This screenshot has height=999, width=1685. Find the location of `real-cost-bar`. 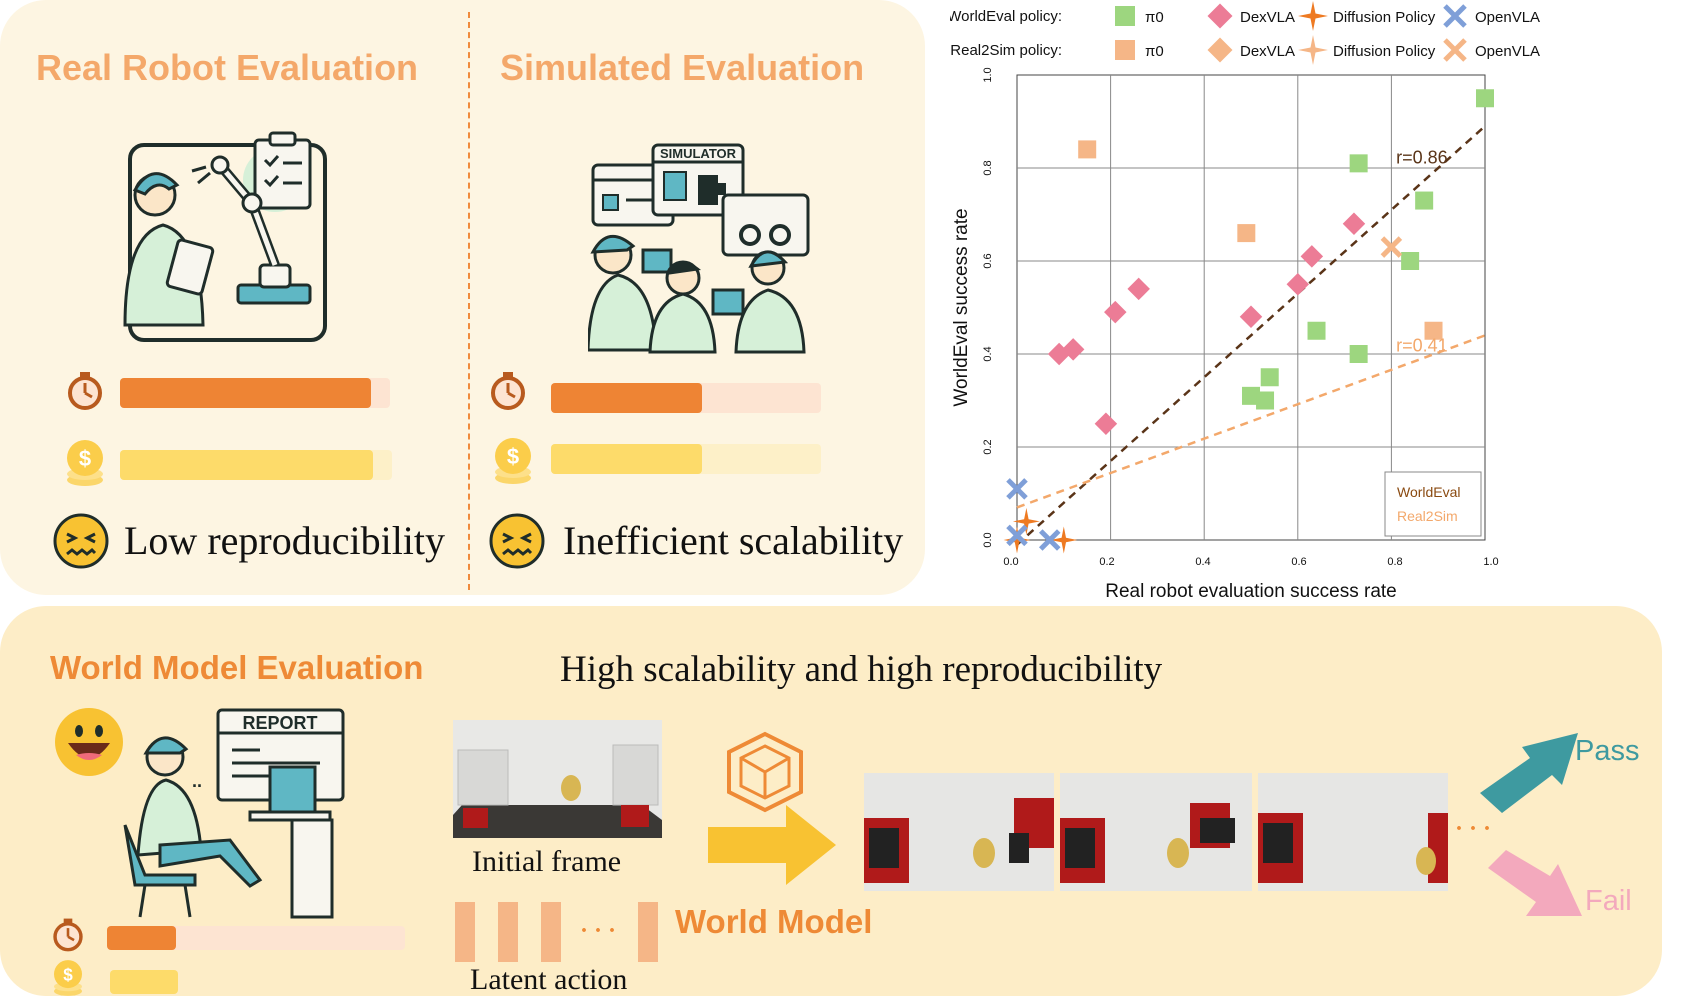

real-cost-bar is located at coordinates (256, 465).